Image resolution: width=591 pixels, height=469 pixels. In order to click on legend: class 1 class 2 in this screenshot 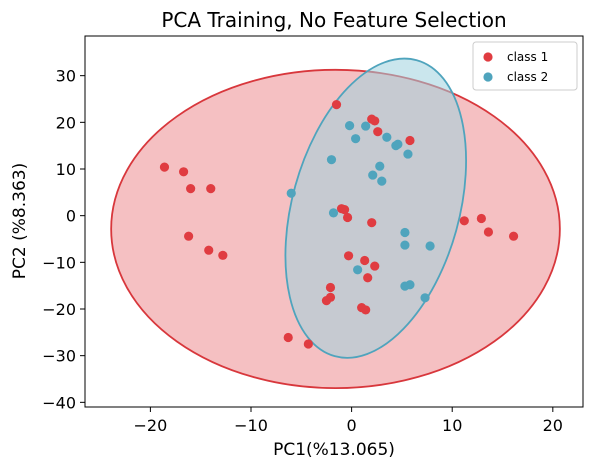, I will do `click(525, 66)`.